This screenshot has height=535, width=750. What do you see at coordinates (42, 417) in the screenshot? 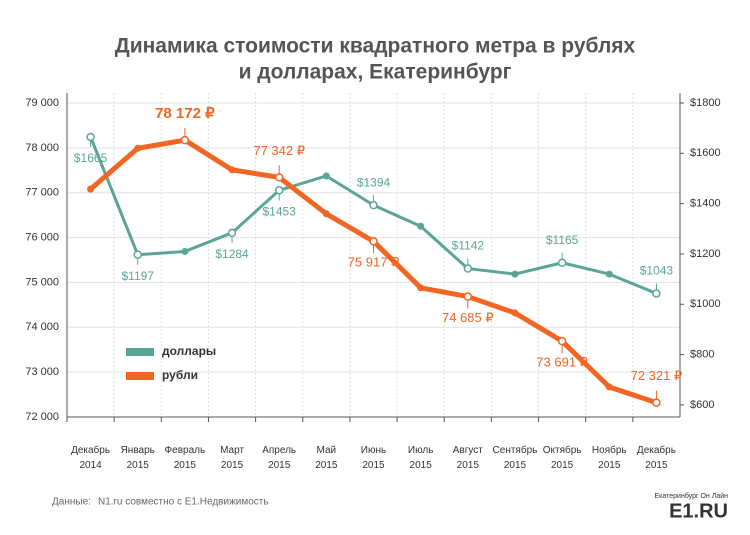
I see `y-tick-label: 72 000` at bounding box center [42, 417].